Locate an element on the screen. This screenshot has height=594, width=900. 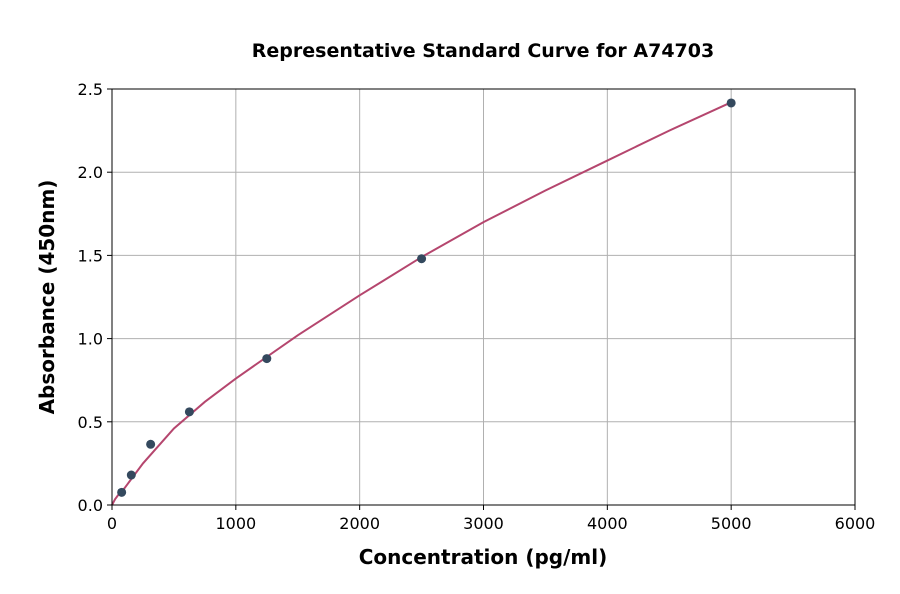
y-tick-label: 1.5 is located at coordinates (90, 255).